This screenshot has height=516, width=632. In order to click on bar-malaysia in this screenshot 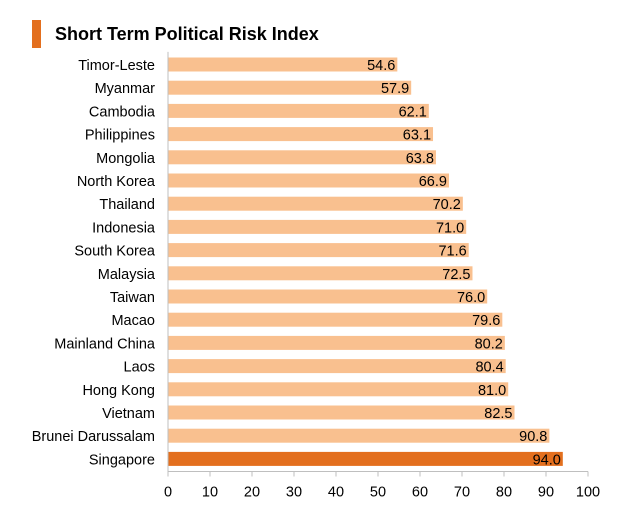, I will do `click(320, 273)`.